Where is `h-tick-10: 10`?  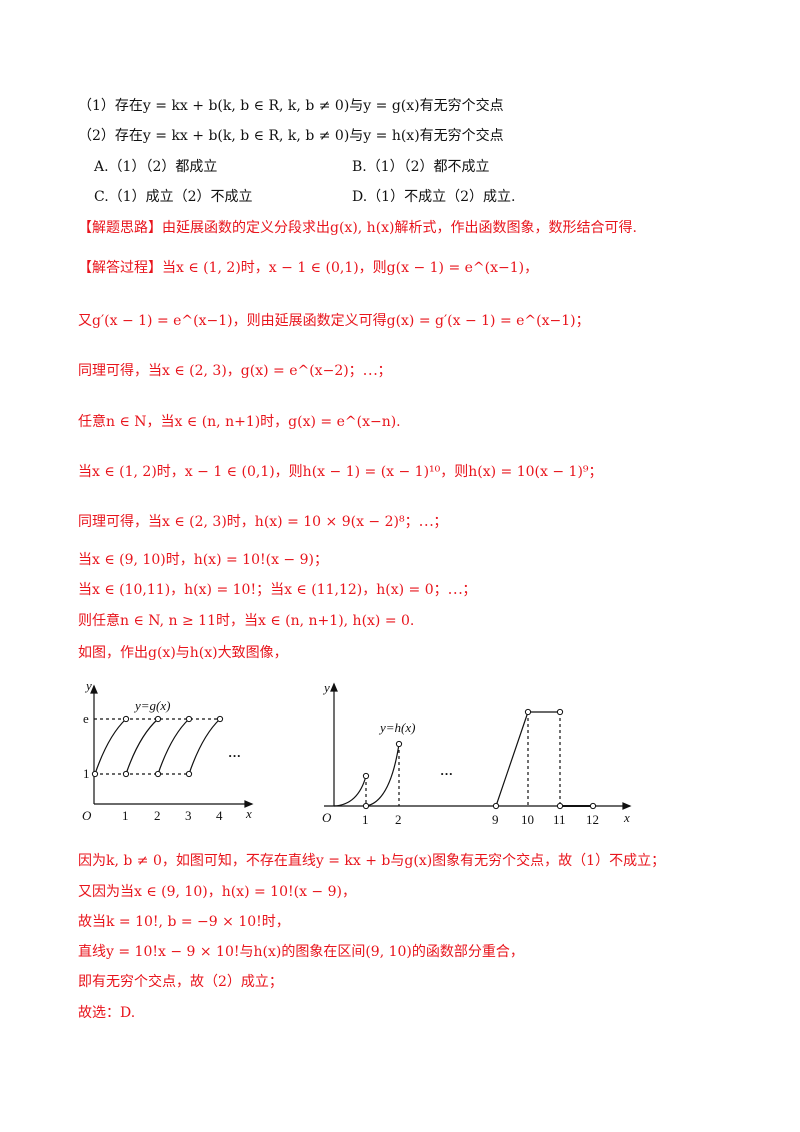
h-tick-10: 10 is located at coordinates (527, 819).